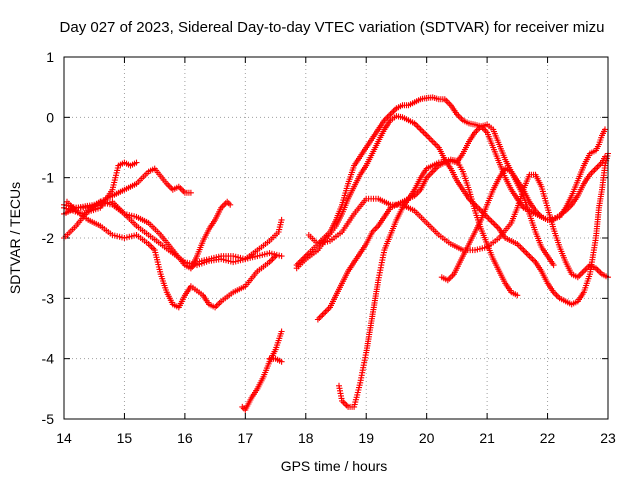  Describe the element at coordinates (48, 238) in the screenshot. I see `y-tick-label: -2` at that location.